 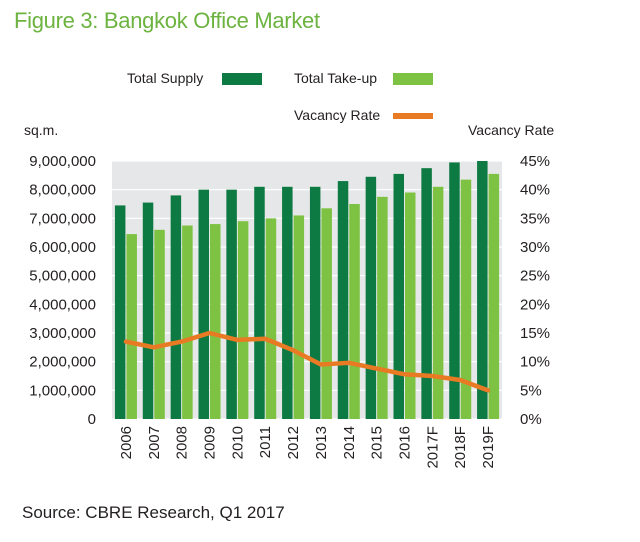 What do you see at coordinates (535, 218) in the screenshot?
I see `right-tick-label: 35%` at bounding box center [535, 218].